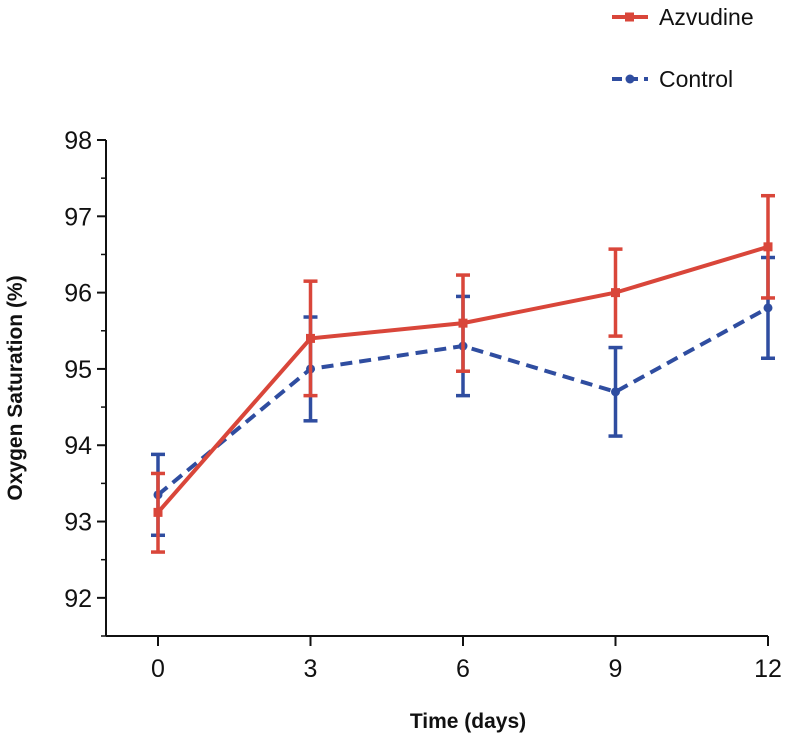 This screenshot has width=787, height=740. I want to click on legend-item-azvudine: Azvudine, so click(683, 17).